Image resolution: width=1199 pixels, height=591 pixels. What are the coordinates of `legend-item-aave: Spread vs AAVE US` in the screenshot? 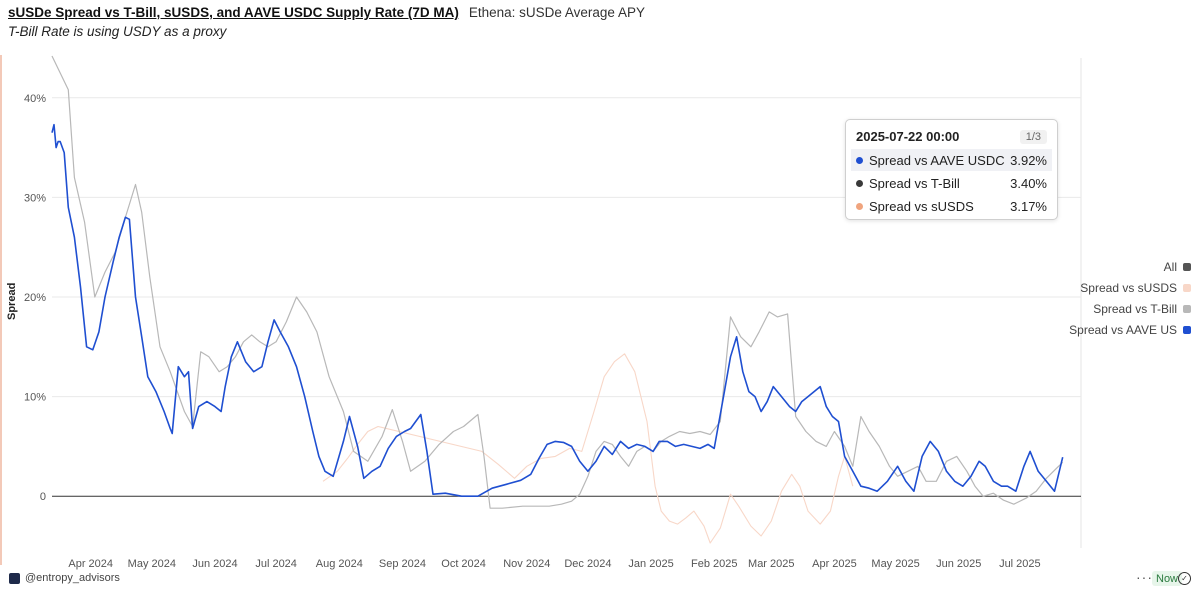 It's located at (1111, 329).